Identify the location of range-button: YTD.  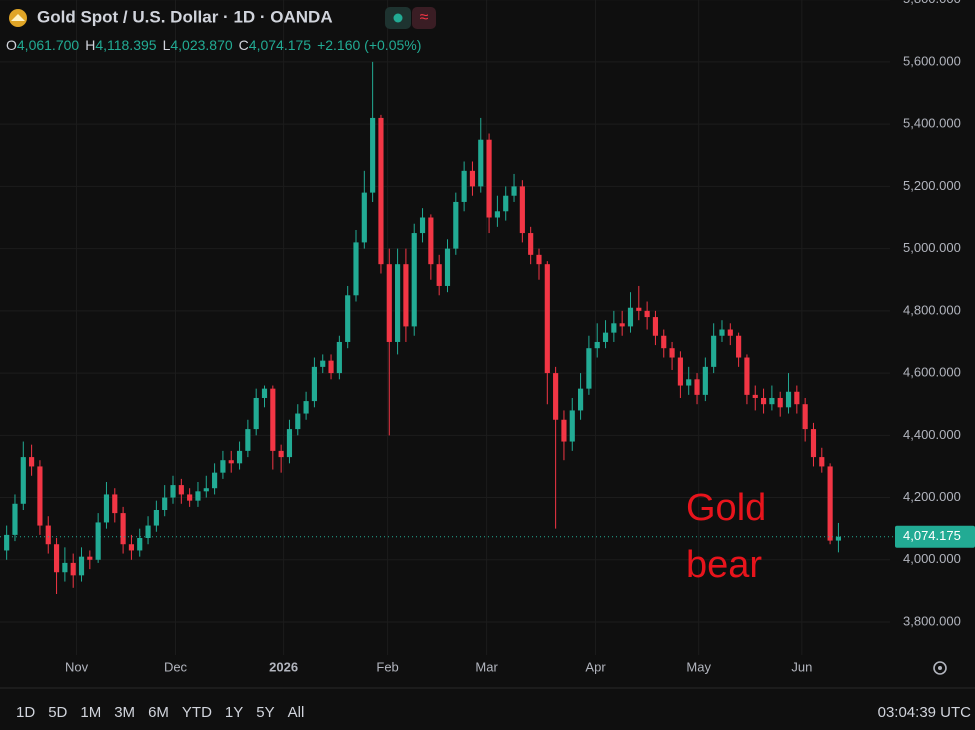
(197, 712).